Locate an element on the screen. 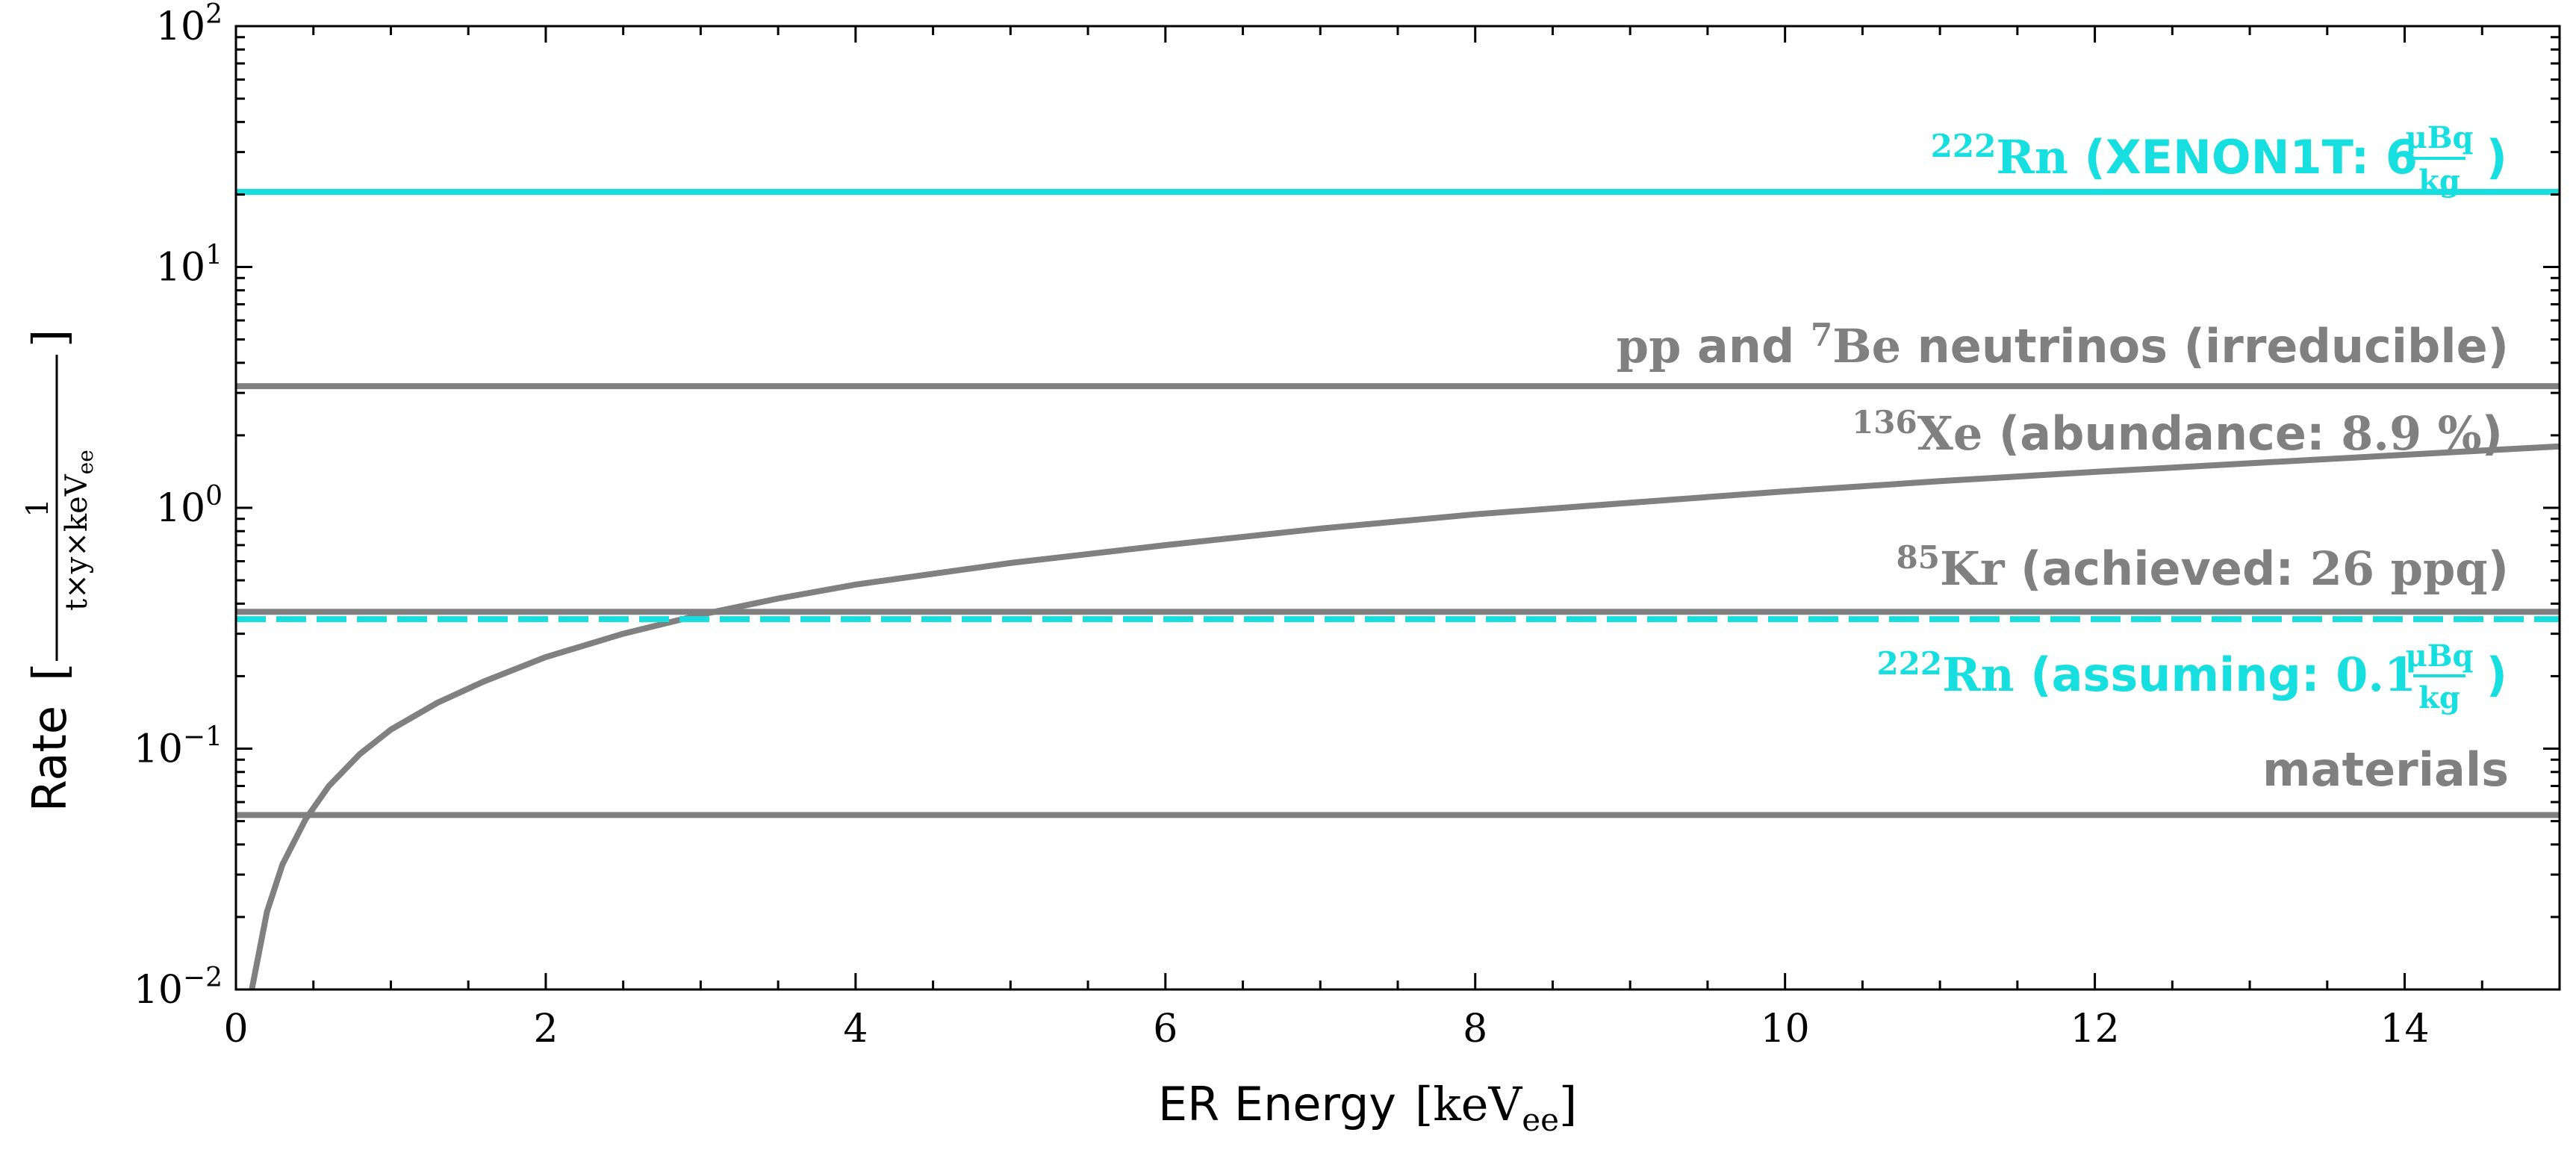  x-tick-label: 4 is located at coordinates (855, 1029).